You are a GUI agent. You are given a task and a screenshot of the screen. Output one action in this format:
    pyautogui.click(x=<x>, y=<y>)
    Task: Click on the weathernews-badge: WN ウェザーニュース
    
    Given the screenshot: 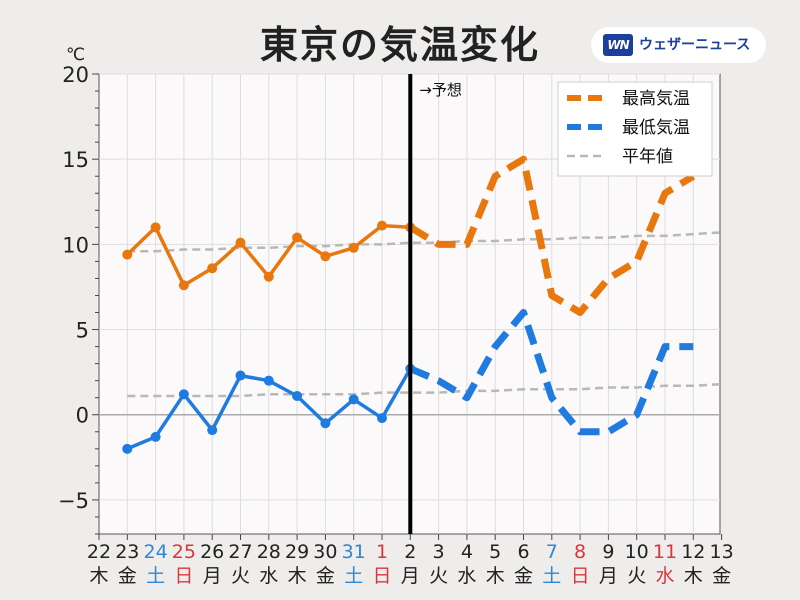 What is the action you would take?
    pyautogui.click(x=678, y=45)
    